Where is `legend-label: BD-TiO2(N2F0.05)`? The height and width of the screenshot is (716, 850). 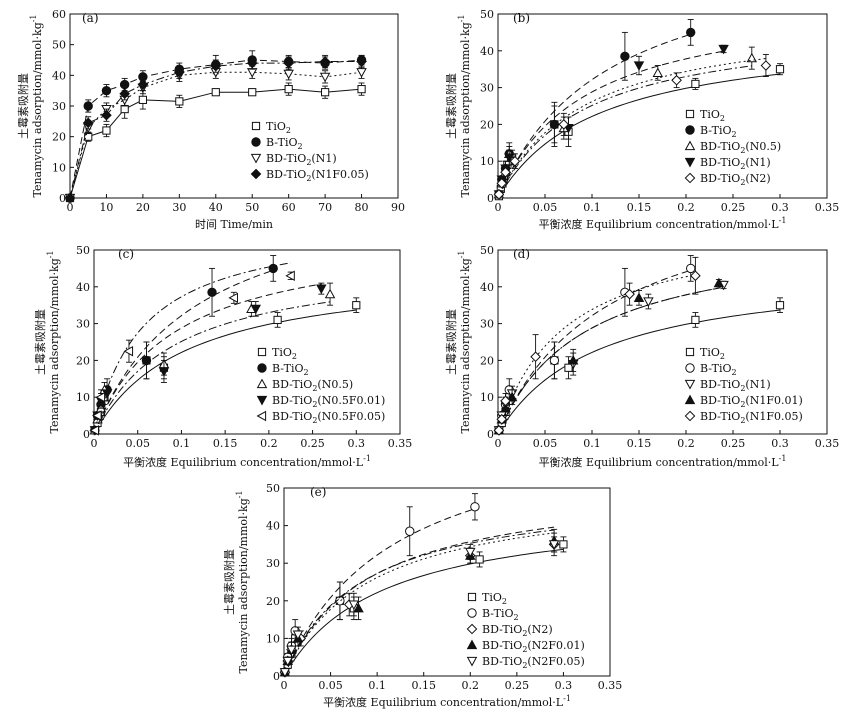
legend-label: BD-TiO2(N2F0.05) is located at coordinates (533, 662).